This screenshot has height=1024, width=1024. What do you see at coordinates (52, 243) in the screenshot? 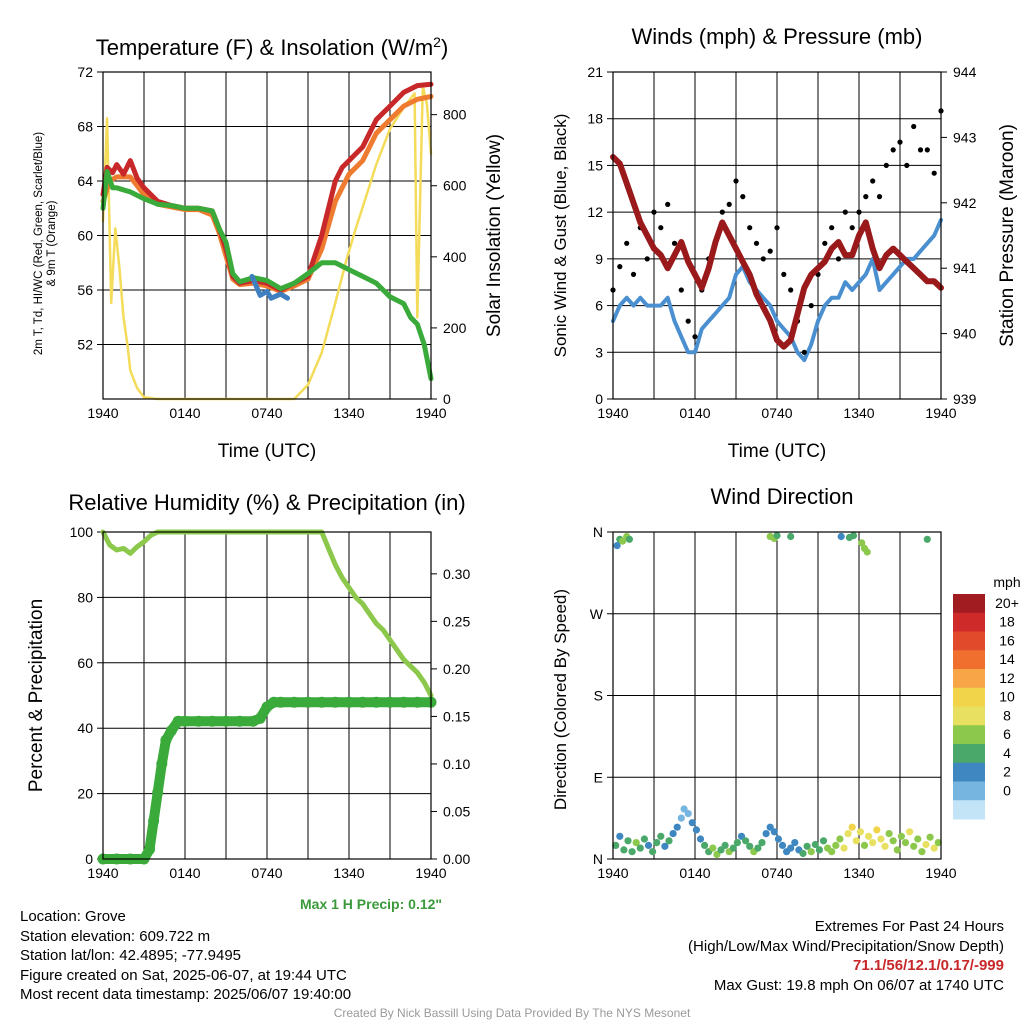
I see `y-axis-label: & 9m T (Orange)` at bounding box center [52, 243].